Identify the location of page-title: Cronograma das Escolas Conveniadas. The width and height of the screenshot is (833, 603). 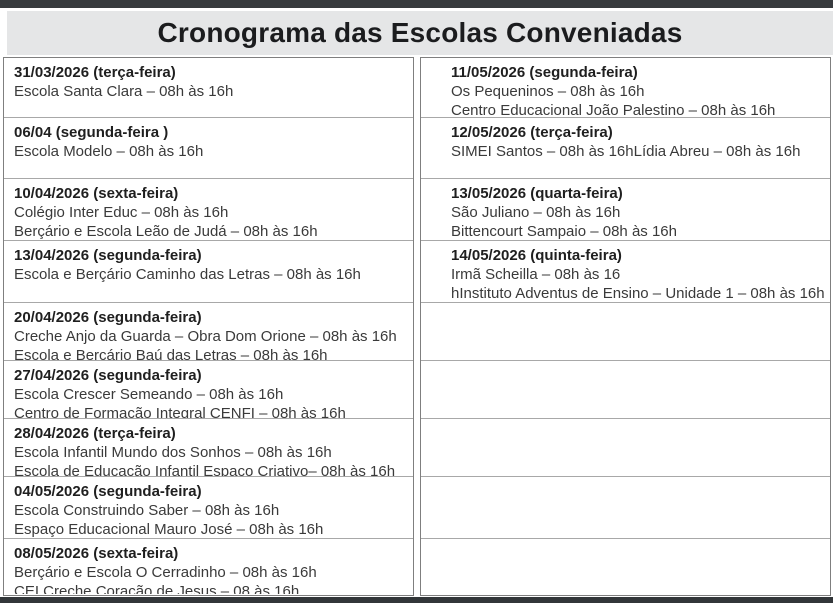
(420, 32).